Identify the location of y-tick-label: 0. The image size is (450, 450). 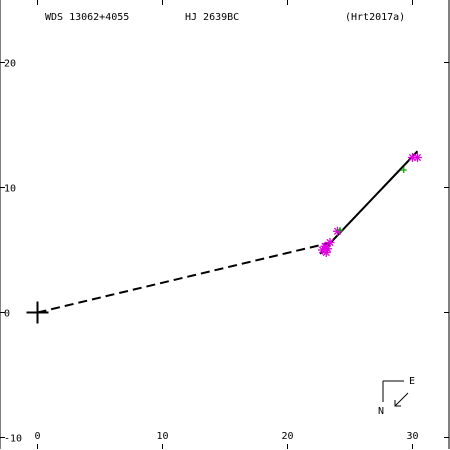
(7, 314).